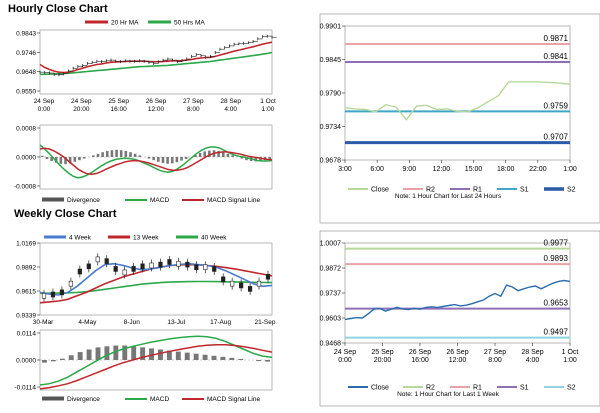  Describe the element at coordinates (533, 360) in the screenshot. I see `weekly-pivot-x-tick-time: 4:00` at that location.